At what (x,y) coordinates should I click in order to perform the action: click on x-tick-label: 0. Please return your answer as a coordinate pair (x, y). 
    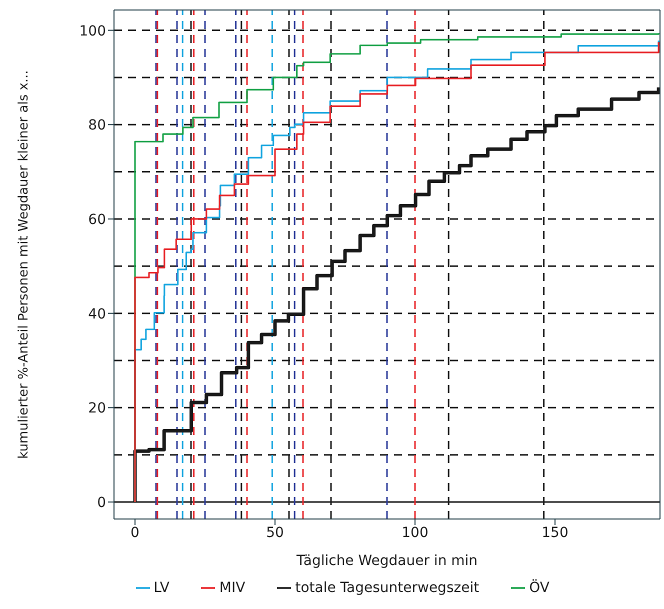
    Looking at the image, I should click on (135, 532).